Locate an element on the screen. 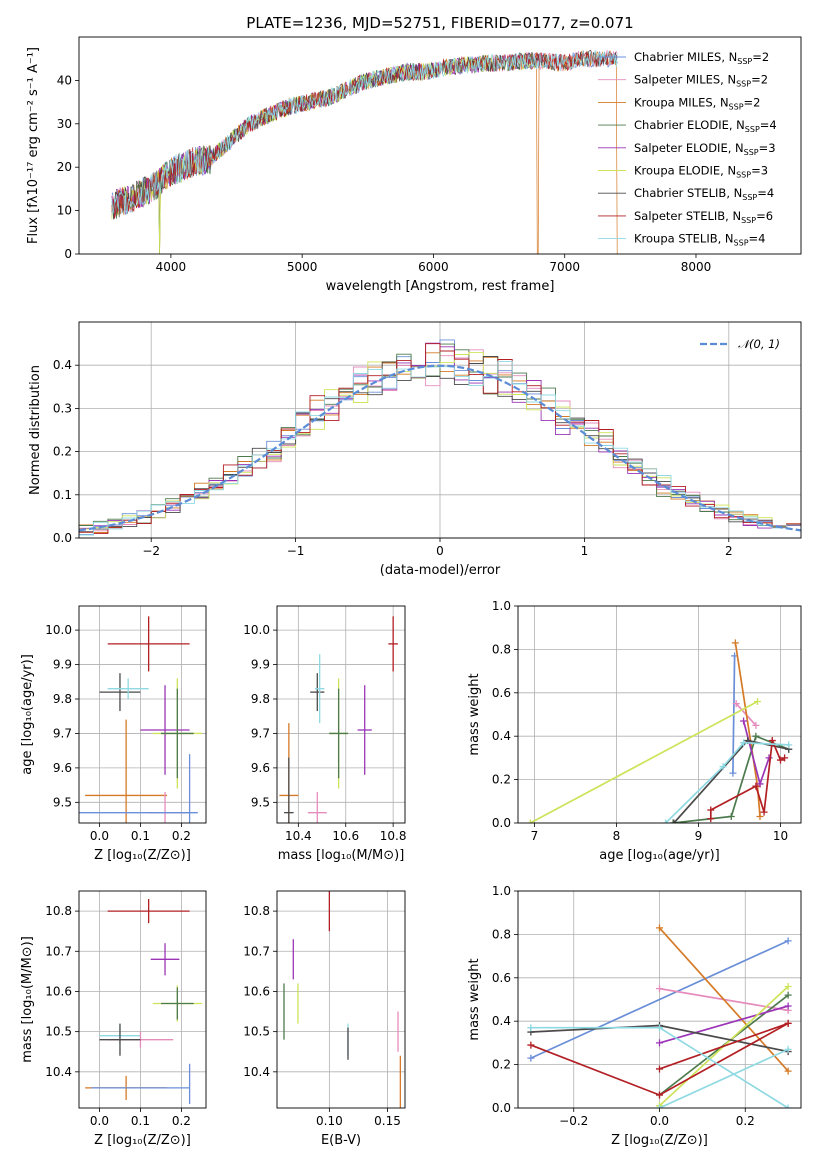 The image size is (819, 1170). x-axis-label: mass [log₁₀(M/M⊙)] is located at coordinates (341, 855).